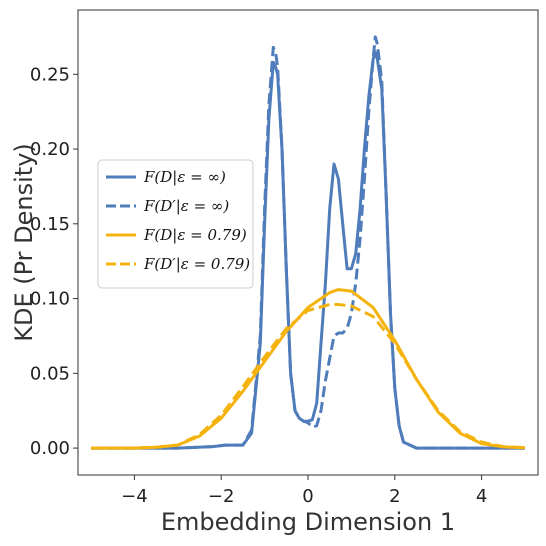  Describe the element at coordinates (481, 496) in the screenshot. I see `x-tick-label: 4` at that location.